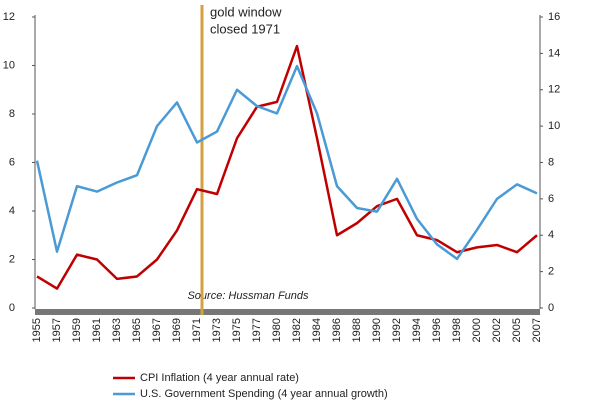  I want to click on x-tick-label: 1967, so click(157, 330).